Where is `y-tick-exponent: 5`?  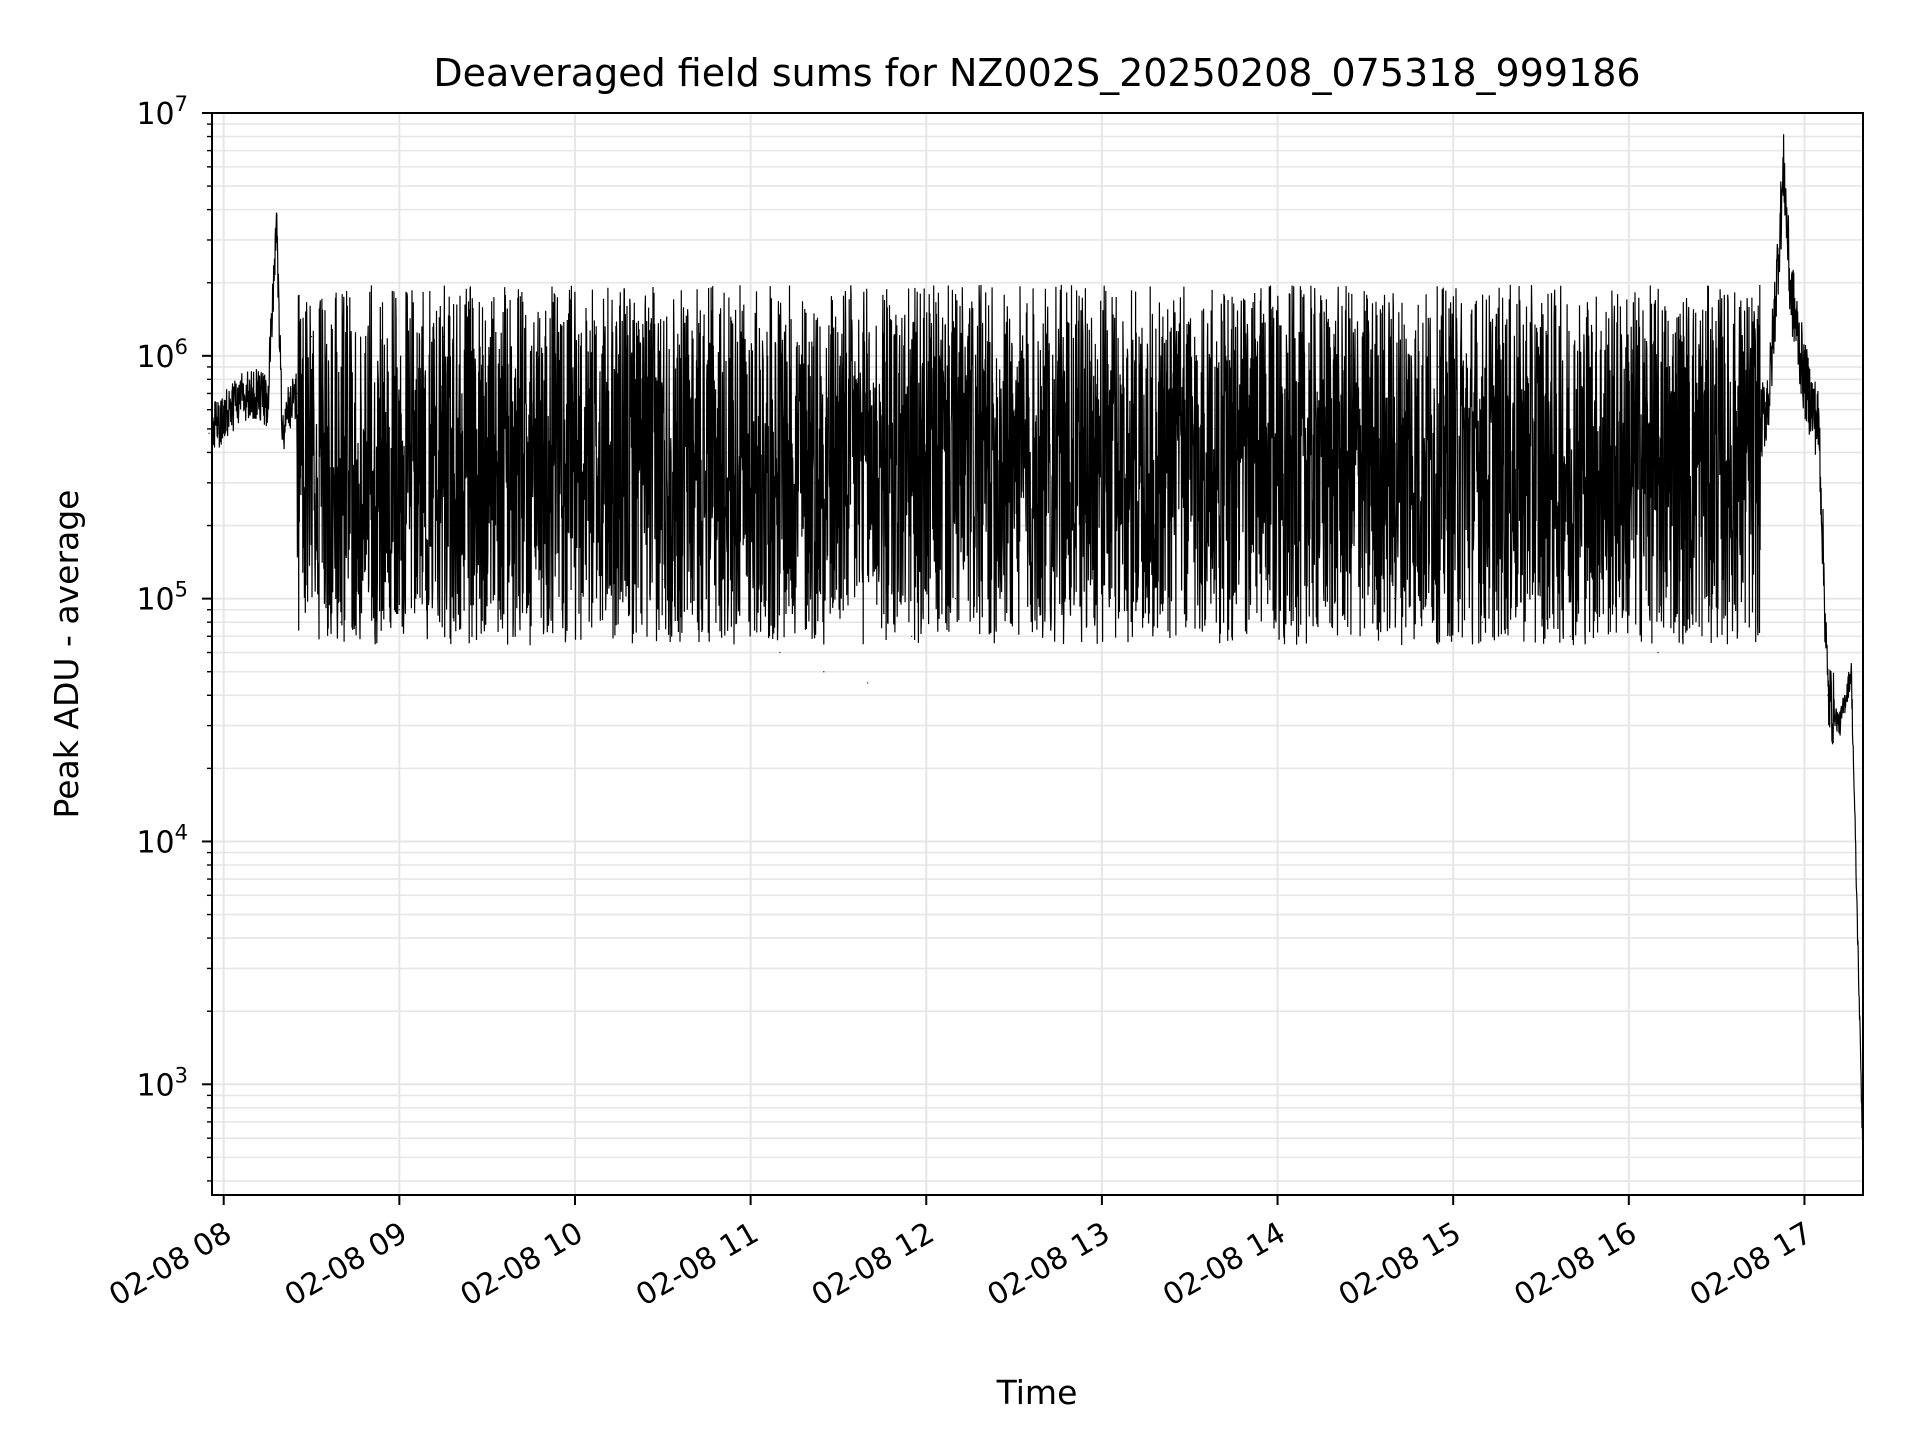 y-tick-exponent: 5 is located at coordinates (181, 590).